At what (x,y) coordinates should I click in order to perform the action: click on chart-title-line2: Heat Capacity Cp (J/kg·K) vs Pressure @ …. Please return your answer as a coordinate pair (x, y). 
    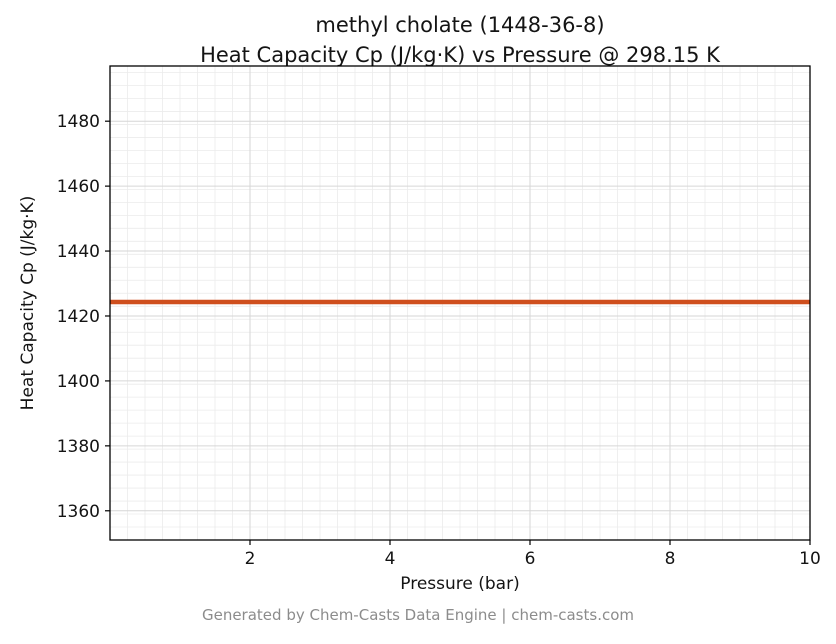
    Looking at the image, I should click on (460, 55).